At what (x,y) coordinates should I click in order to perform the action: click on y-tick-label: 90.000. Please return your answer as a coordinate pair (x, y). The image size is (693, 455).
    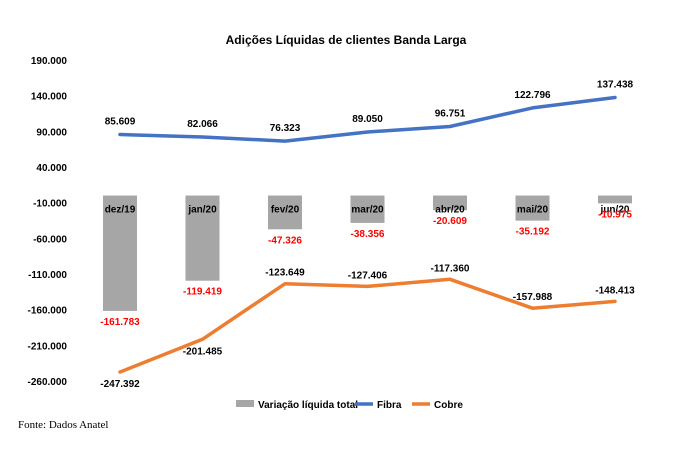
    Looking at the image, I should click on (51, 132).